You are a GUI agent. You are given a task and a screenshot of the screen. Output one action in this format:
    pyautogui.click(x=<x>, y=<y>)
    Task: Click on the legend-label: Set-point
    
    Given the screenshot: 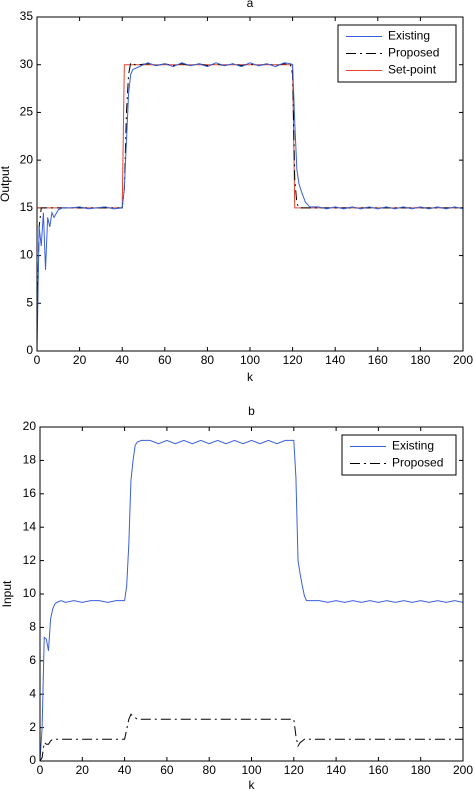 What is the action you would take?
    pyautogui.click(x=412, y=70)
    